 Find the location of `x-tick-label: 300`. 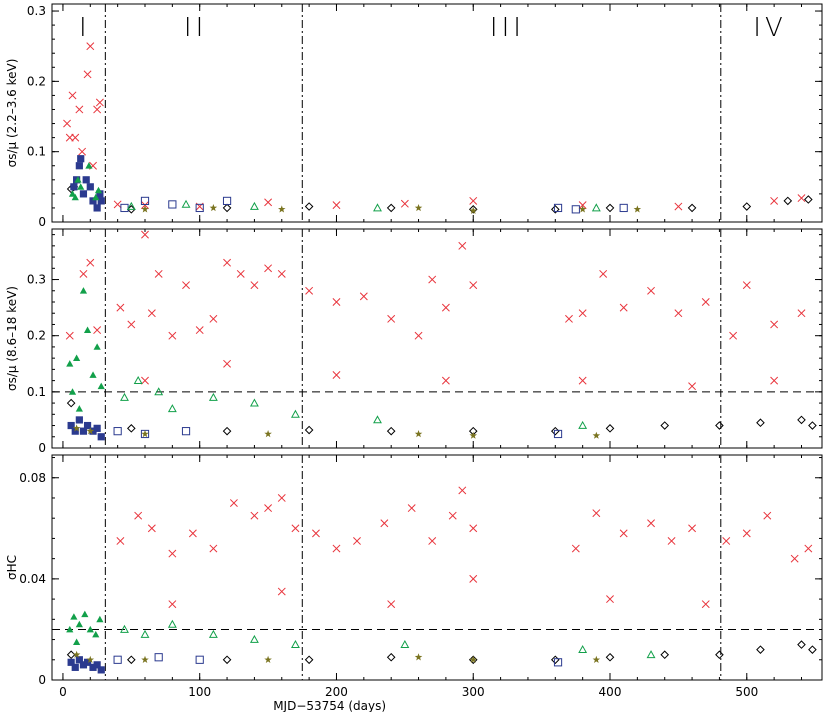

x-tick-label: 300 is located at coordinates (473, 692).